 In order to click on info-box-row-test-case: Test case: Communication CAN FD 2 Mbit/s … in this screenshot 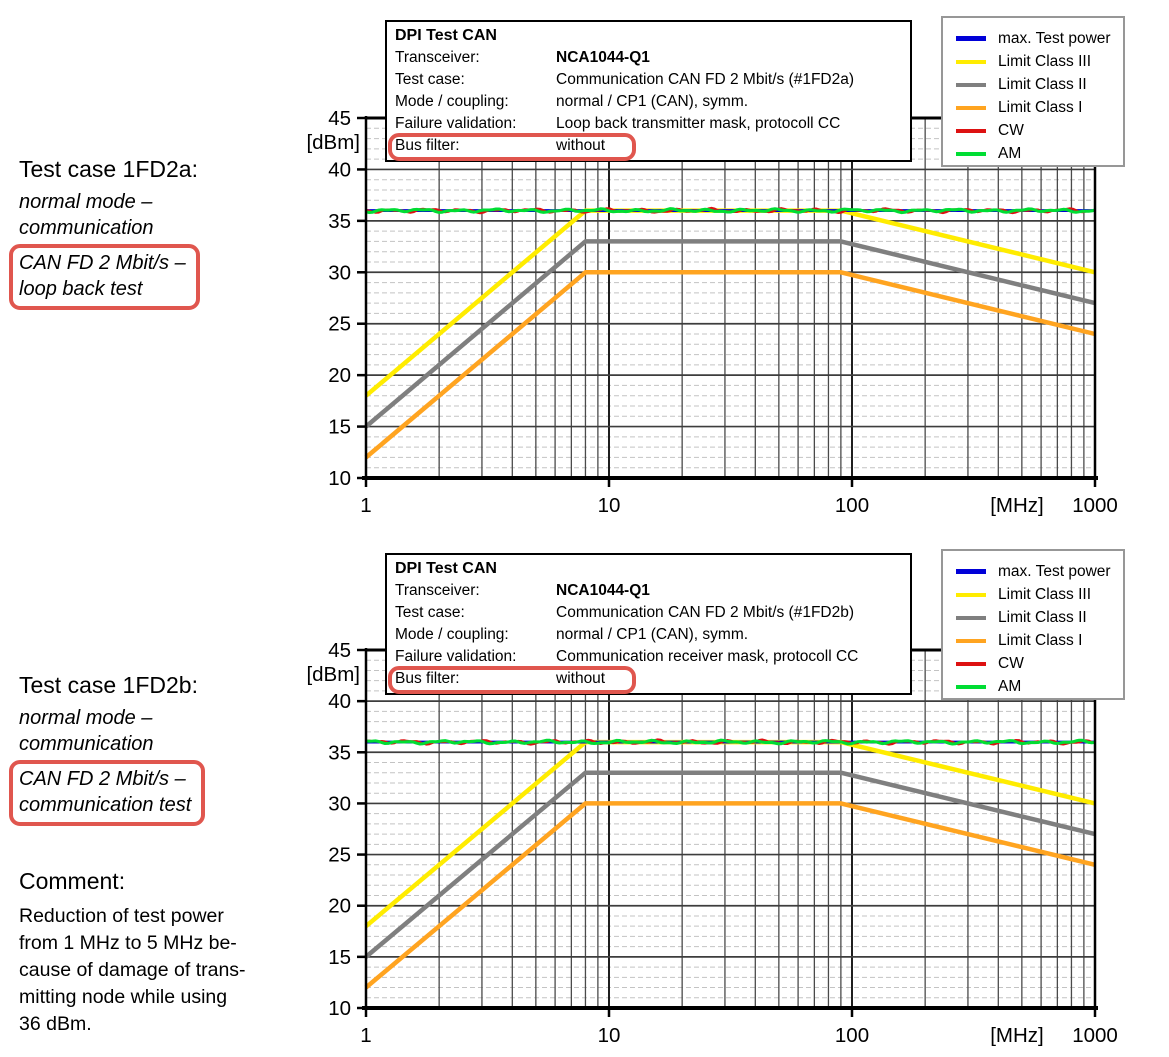, I will do `click(648, 80)`.